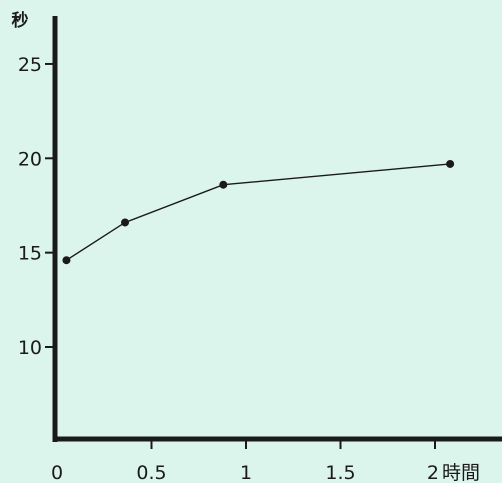 This screenshot has width=502, height=483. Describe the element at coordinates (246, 472) in the screenshot. I see `x-tick-label: 1` at that location.